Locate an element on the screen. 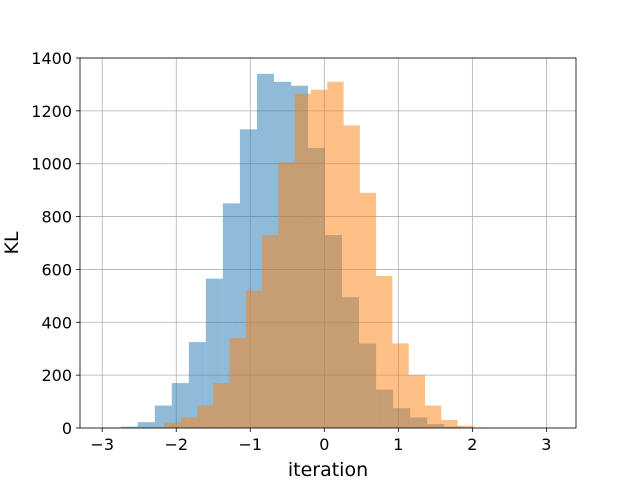 This screenshot has width=640, height=480. x-tick-label: 2 is located at coordinates (472, 444).